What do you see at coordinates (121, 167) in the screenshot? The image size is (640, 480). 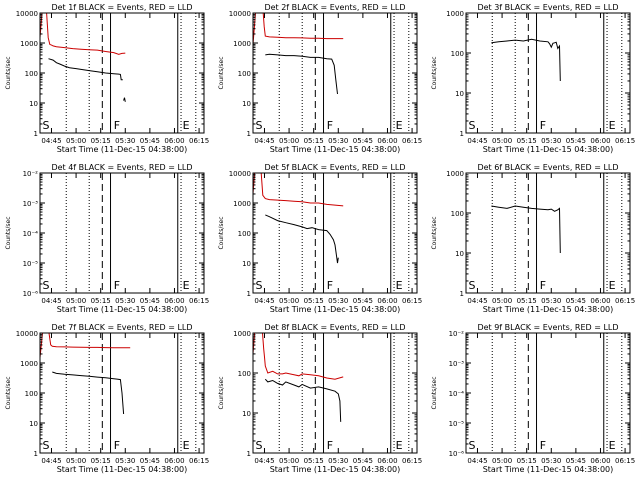 I see `panel-title: Det 4f BLACK = Events, RED = LLD` at bounding box center [121, 167].